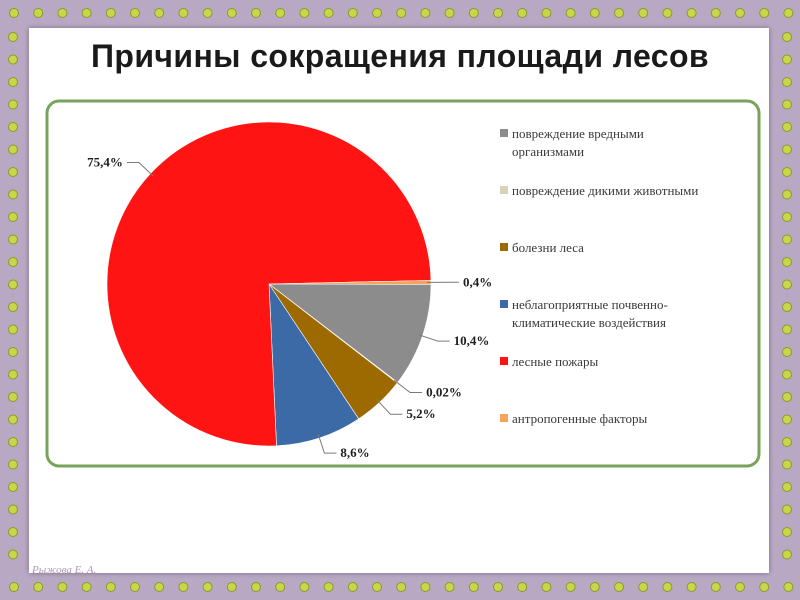  Describe the element at coordinates (578, 133) in the screenshot. I see `legend-label-1: повреждение вредными` at that location.